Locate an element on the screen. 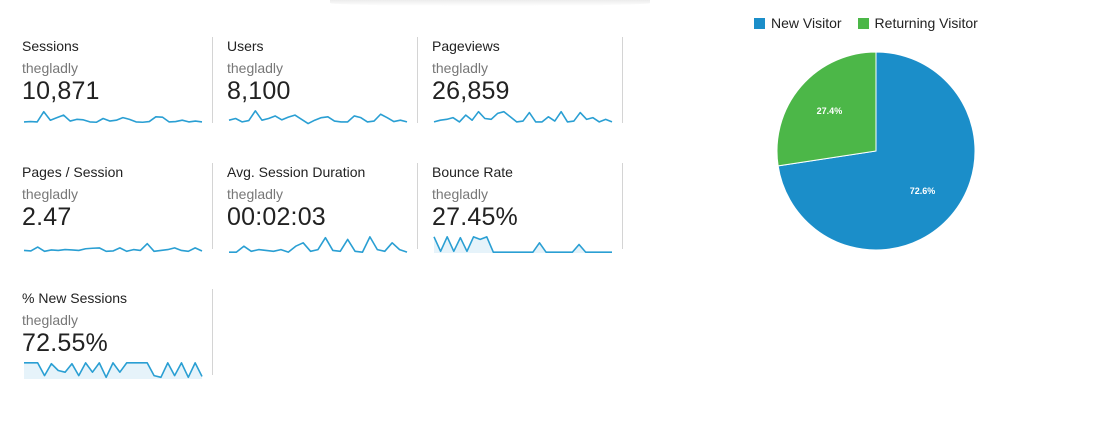  legend-item-returning-visitor: Returning Visitor is located at coordinates (917, 23).